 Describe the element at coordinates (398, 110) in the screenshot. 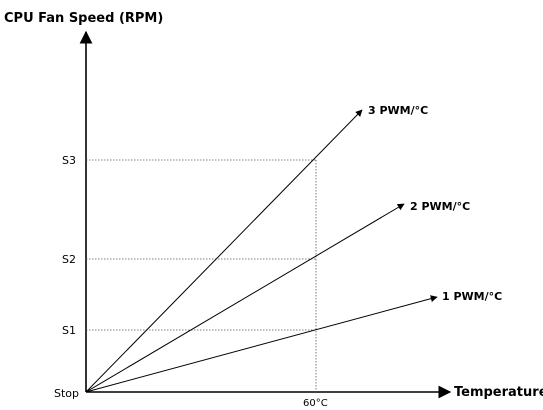

I see `line-3-label: 3 PWM/°C` at that location.